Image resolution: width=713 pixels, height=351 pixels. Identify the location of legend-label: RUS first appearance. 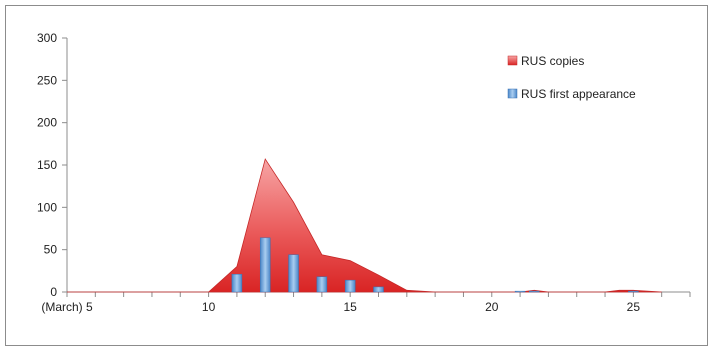
(578, 94).